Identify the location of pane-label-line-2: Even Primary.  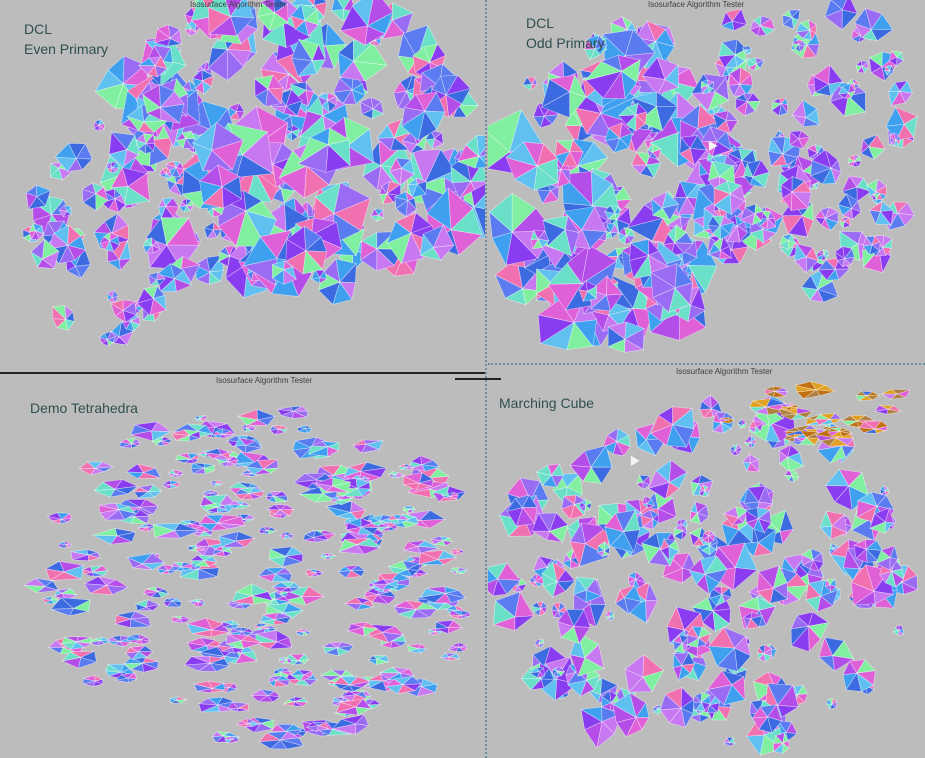
(66, 49).